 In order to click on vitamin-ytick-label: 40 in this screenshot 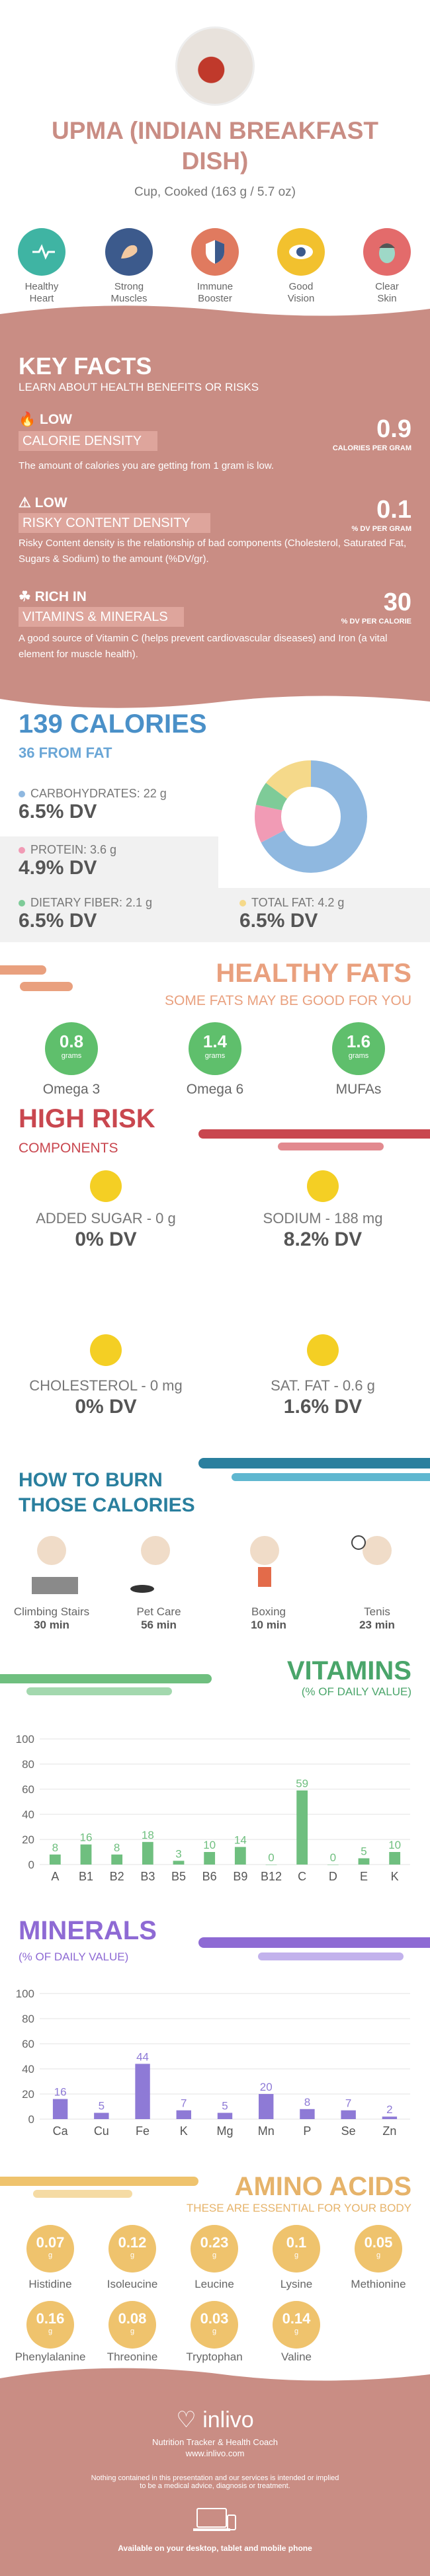, I will do `click(28, 1814)`.